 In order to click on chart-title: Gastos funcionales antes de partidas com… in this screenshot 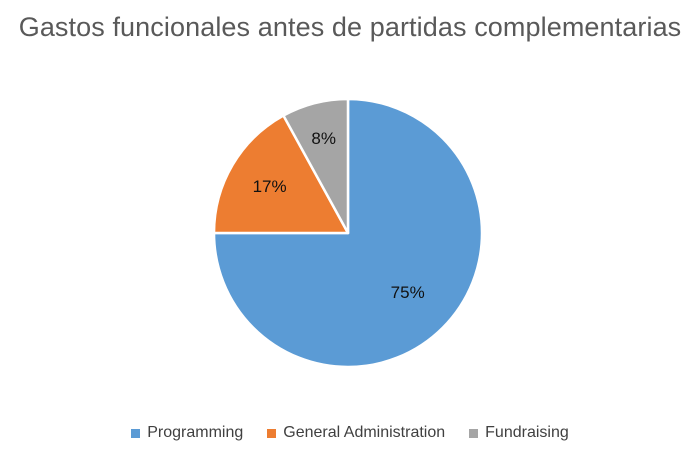, I will do `click(350, 27)`.